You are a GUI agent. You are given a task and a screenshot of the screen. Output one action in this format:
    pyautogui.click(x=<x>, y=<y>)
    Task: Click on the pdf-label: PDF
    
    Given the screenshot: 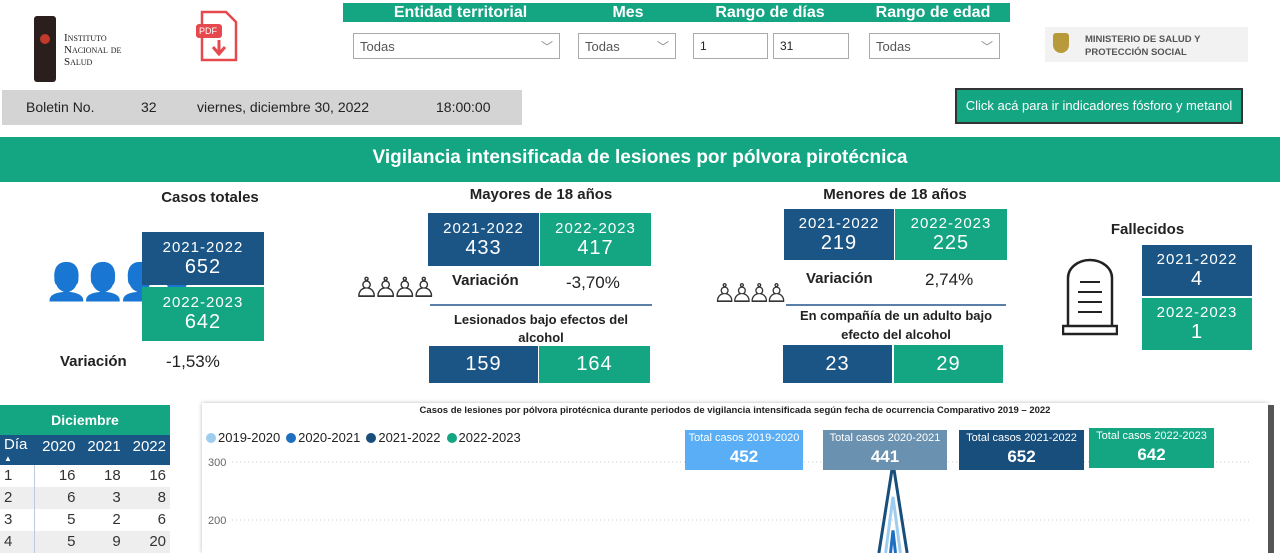 What is the action you would take?
    pyautogui.click(x=208, y=31)
    